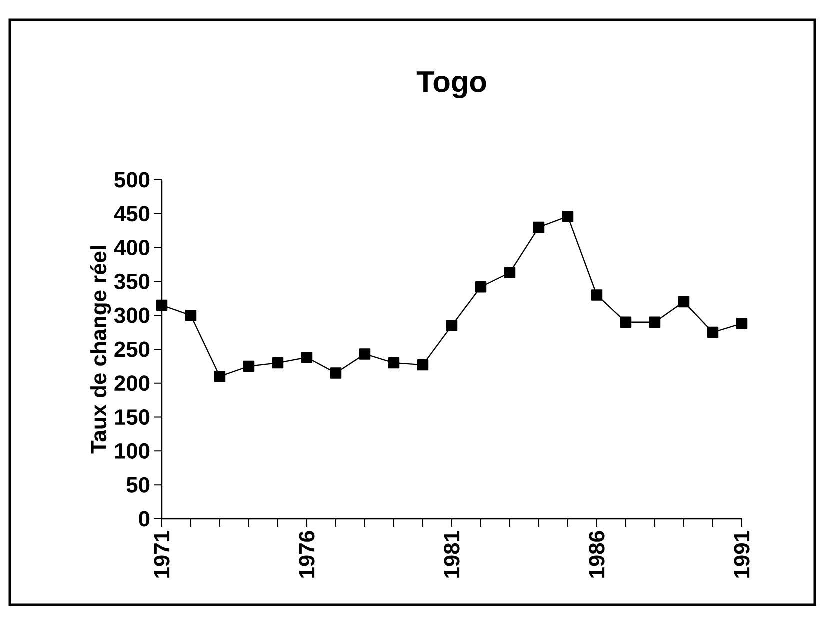 The height and width of the screenshot is (623, 830). I want to click on y-tick-label: 0, so click(144, 519).